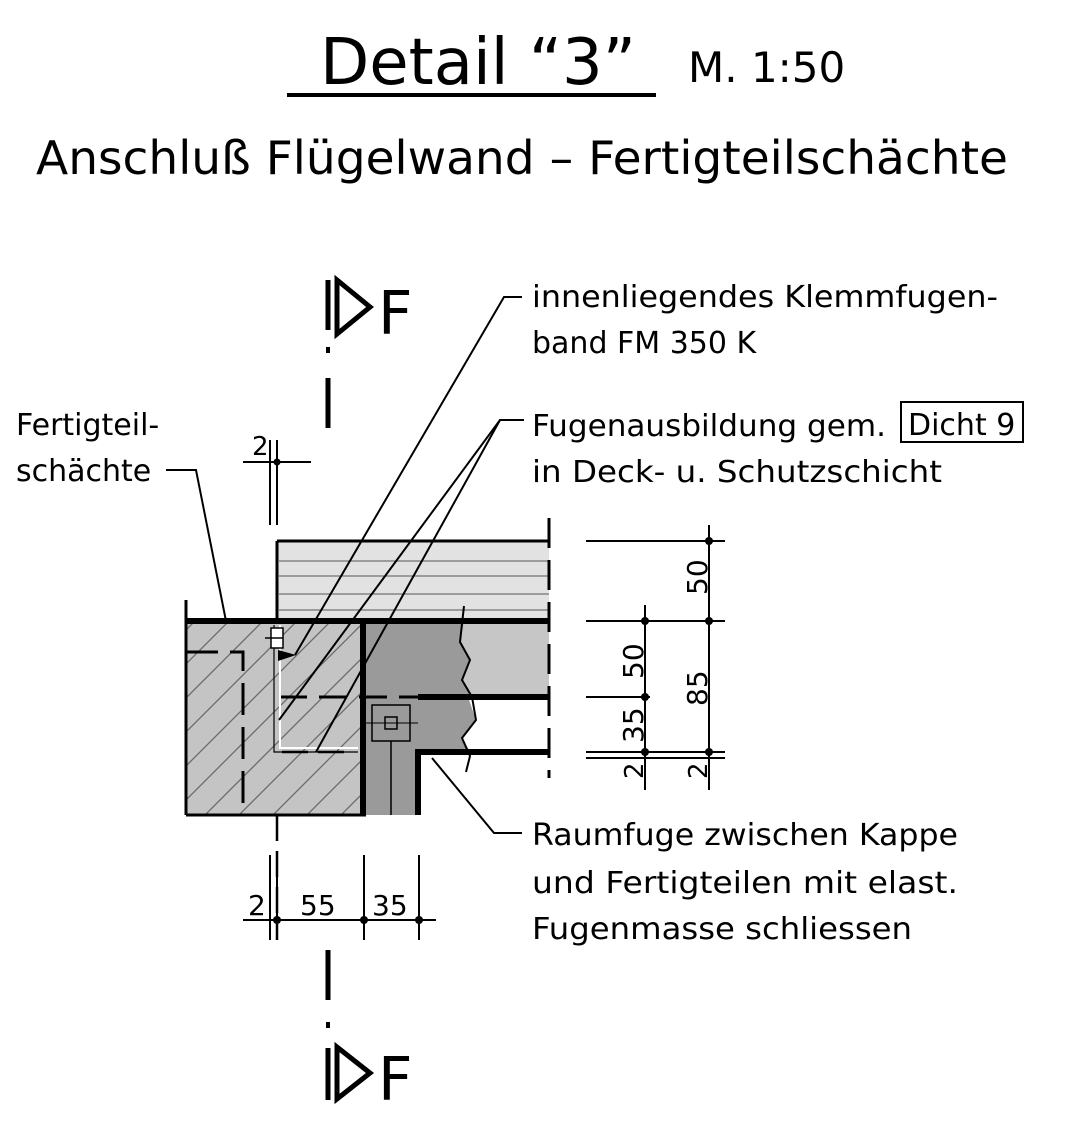 This screenshot has width=1068, height=1127. I want to click on label-joint-ref: Dicht 9, so click(961, 425).